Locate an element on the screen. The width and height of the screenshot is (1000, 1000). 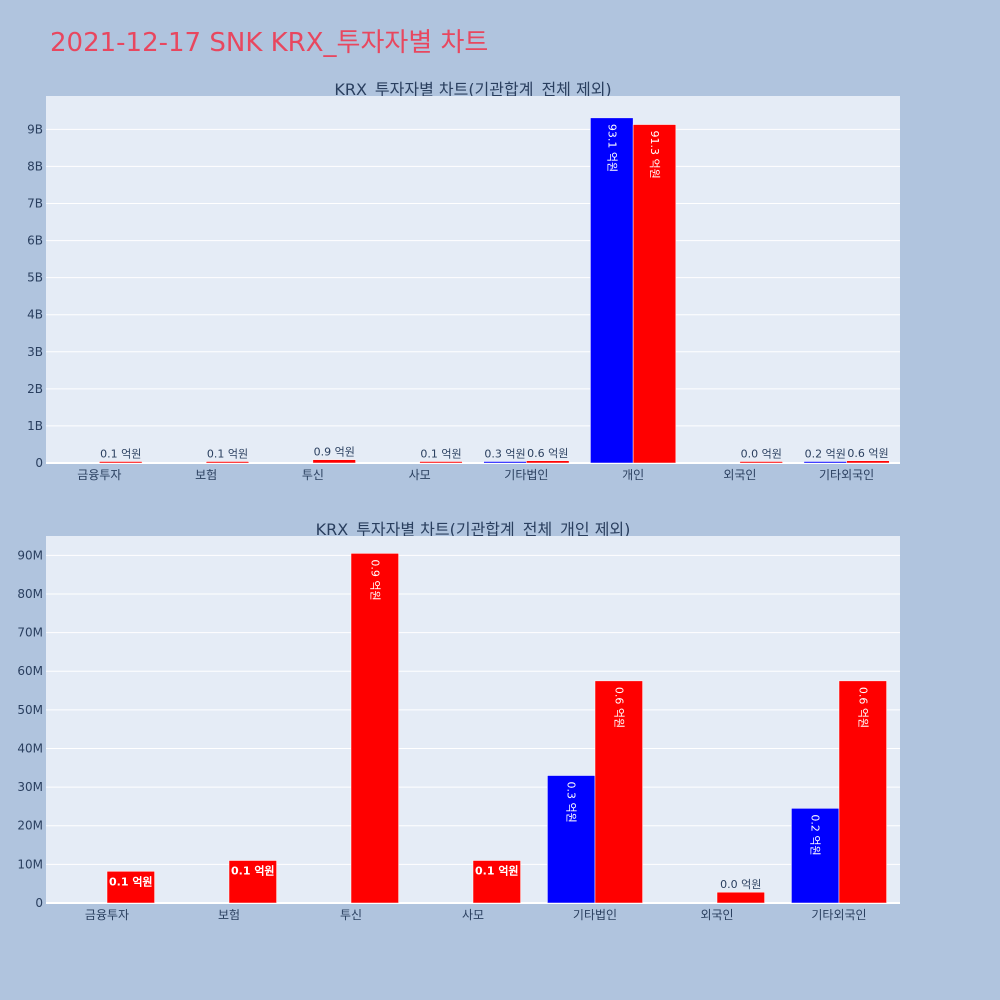
chart-title: KRX_투자자별 차트(기관합계_전체 제외) is located at coordinates (472, 90).